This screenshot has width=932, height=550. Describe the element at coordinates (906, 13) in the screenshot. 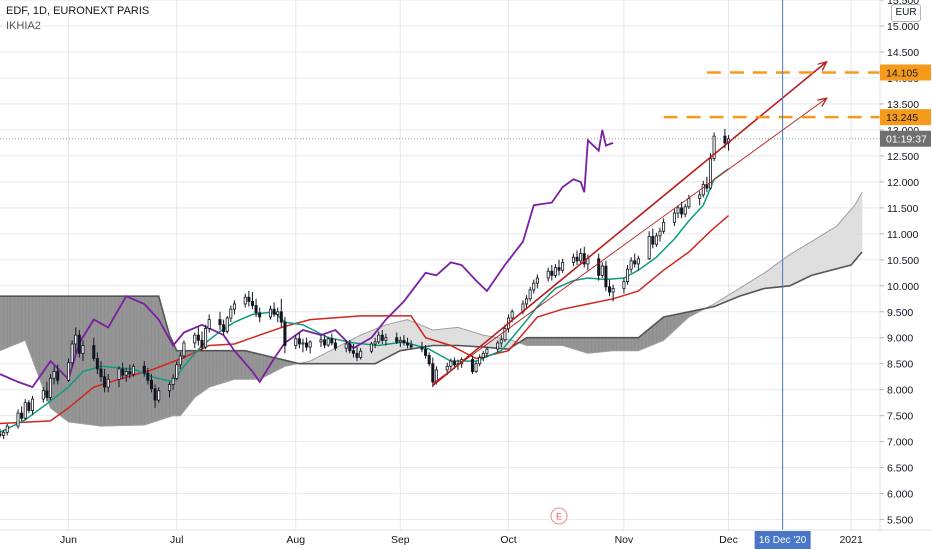

I see `currency-button: EUR` at that location.